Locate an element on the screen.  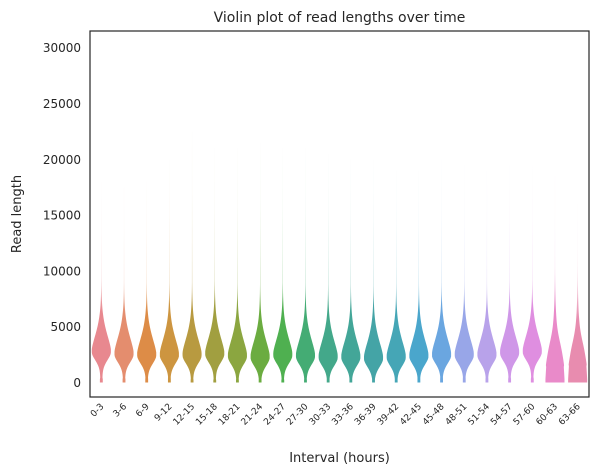
x-tick-label: 30-33 is located at coordinates (321, 415).